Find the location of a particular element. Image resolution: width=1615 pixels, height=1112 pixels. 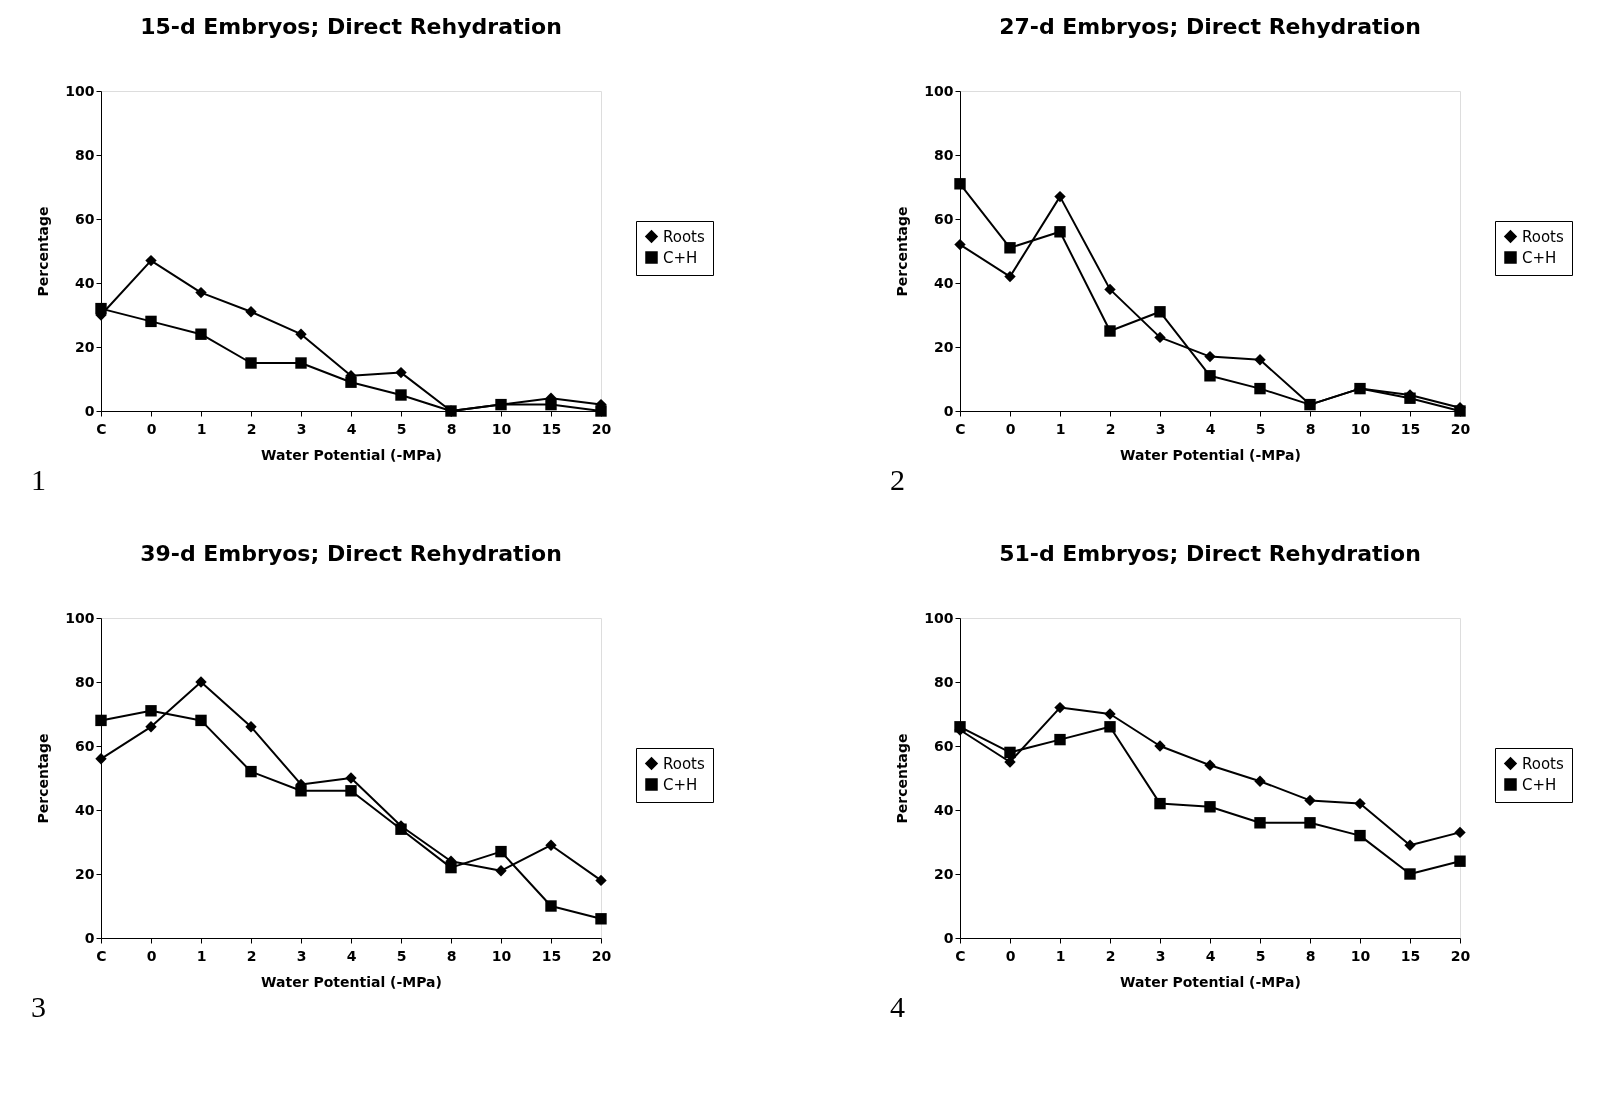

text: 3 is located at coordinates (38, 1006).